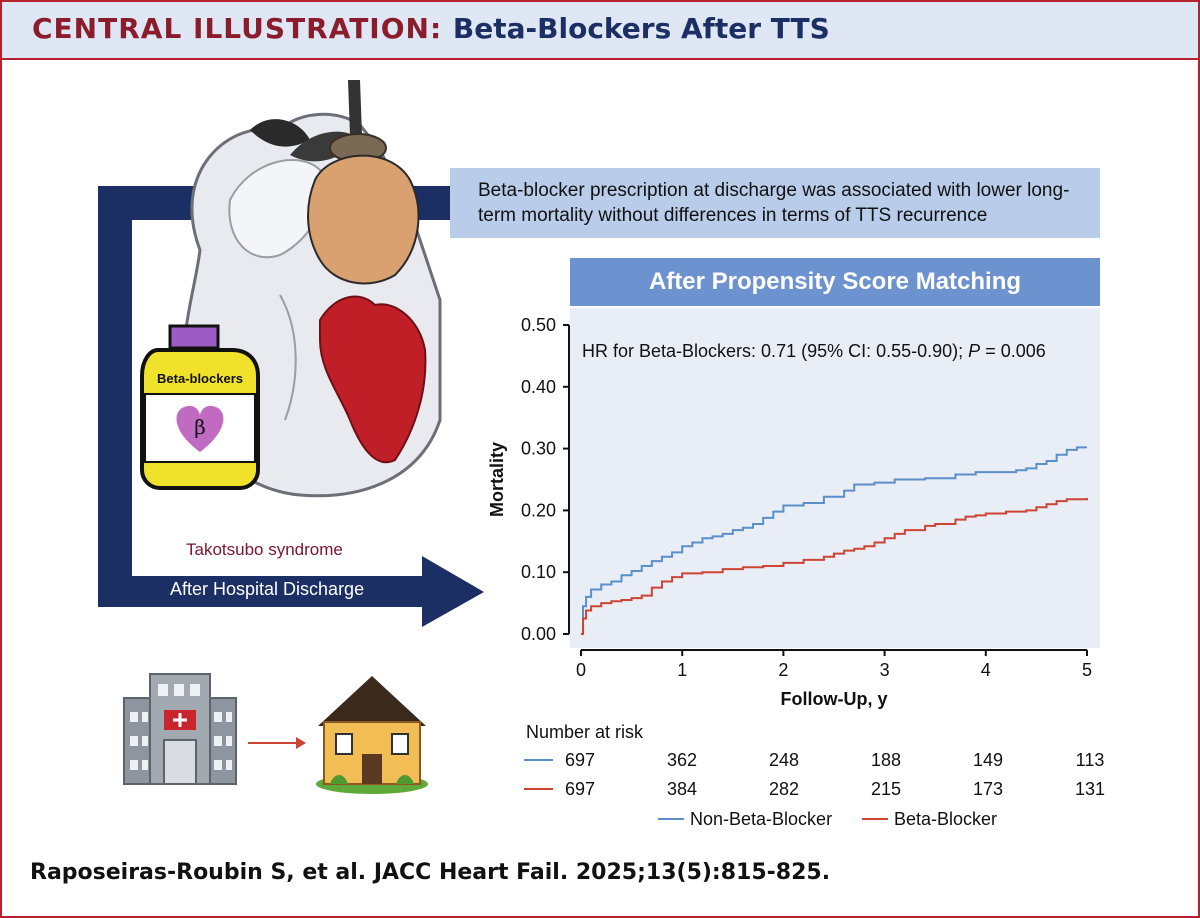 The image size is (1200, 918). What do you see at coordinates (988, 789) in the screenshot?
I see `risk-cell: 173` at bounding box center [988, 789].